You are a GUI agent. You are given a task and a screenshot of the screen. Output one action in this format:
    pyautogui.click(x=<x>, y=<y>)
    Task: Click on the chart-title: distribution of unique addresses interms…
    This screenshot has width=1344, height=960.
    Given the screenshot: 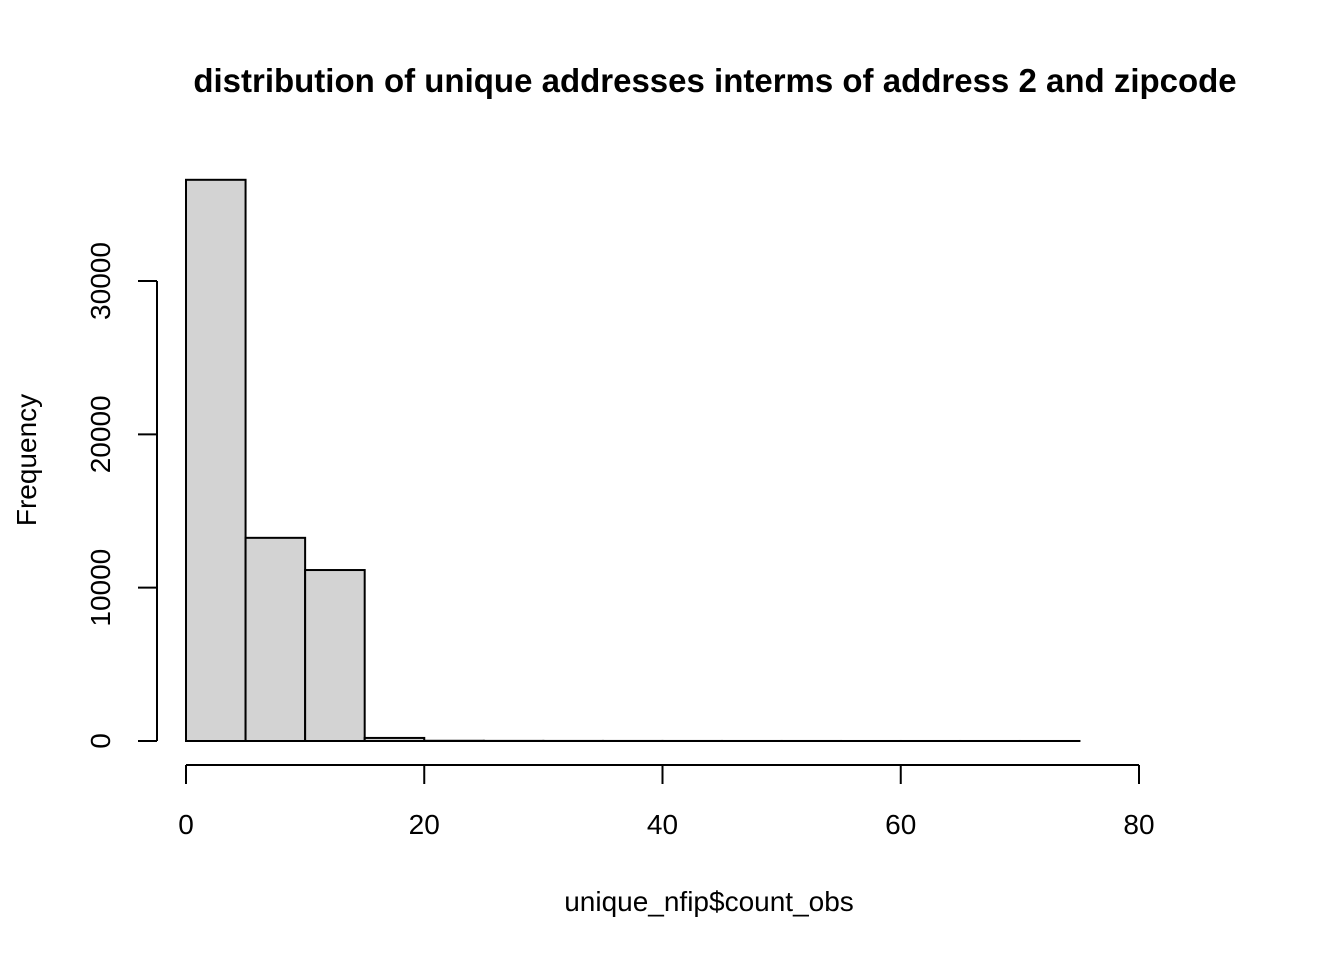 What is the action you would take?
    pyautogui.click(x=714, y=80)
    